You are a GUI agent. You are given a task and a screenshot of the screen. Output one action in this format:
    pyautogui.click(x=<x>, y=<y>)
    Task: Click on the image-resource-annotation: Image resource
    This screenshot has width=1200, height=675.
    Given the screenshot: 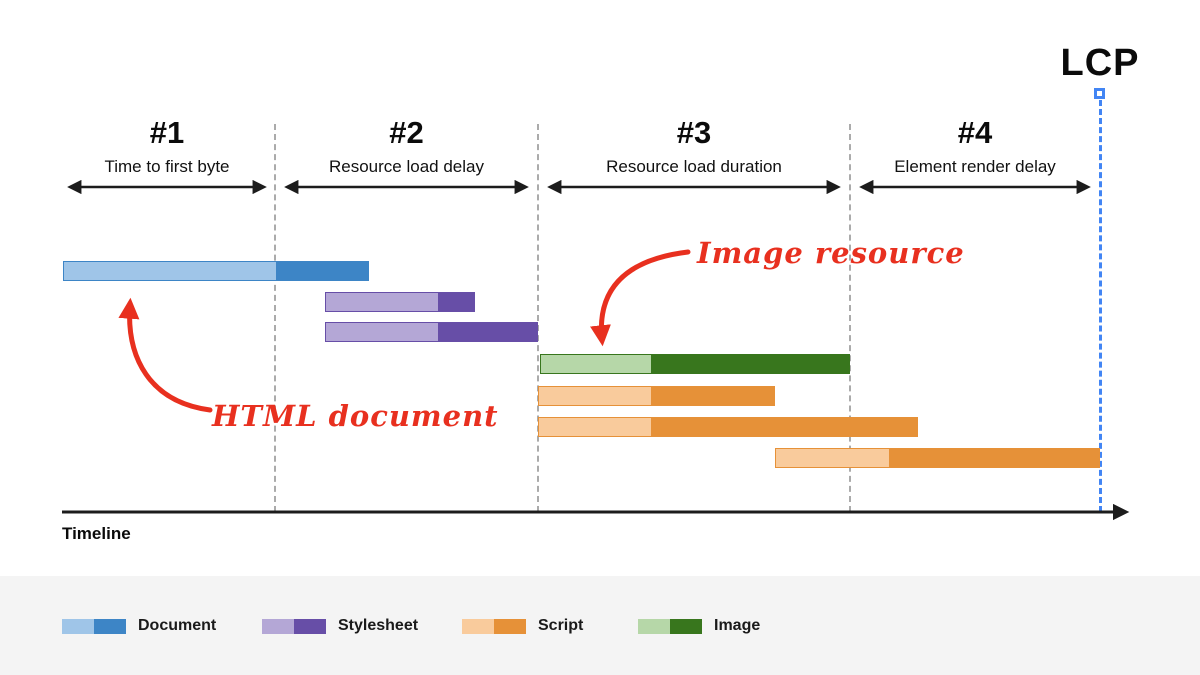 What is the action you would take?
    pyautogui.click(x=831, y=253)
    